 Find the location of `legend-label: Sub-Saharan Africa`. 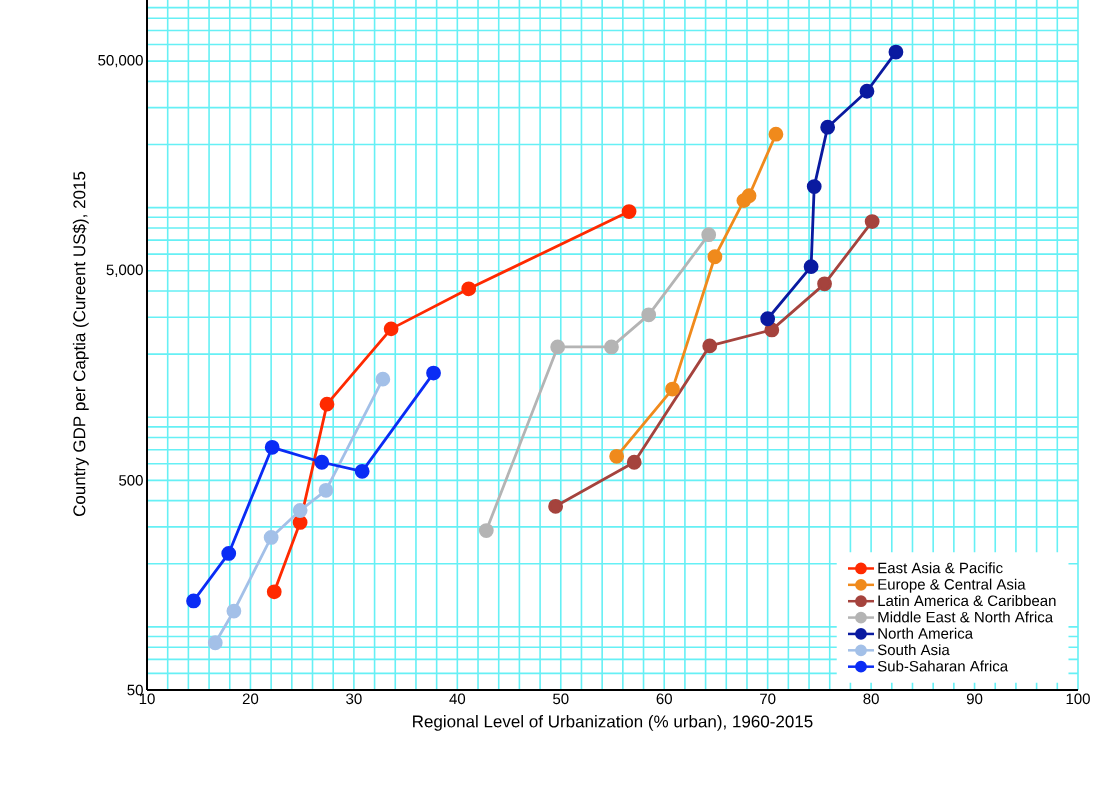

legend-label: Sub-Saharan Africa is located at coordinates (943, 666).